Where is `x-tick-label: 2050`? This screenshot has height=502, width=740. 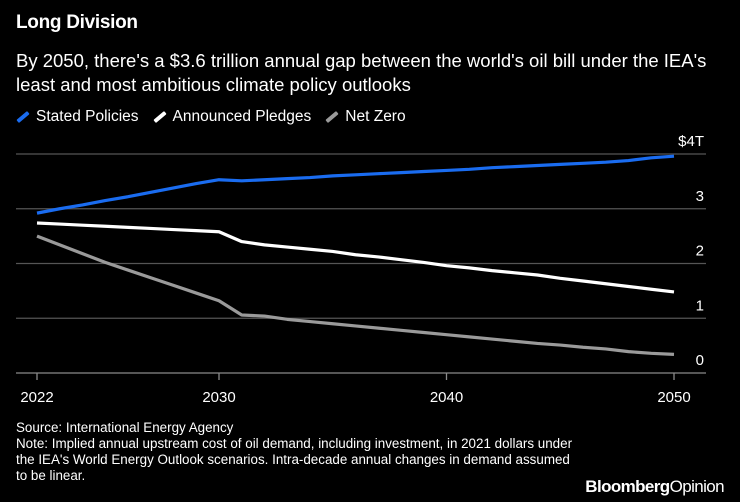 x-tick-label: 2050 is located at coordinates (673, 397).